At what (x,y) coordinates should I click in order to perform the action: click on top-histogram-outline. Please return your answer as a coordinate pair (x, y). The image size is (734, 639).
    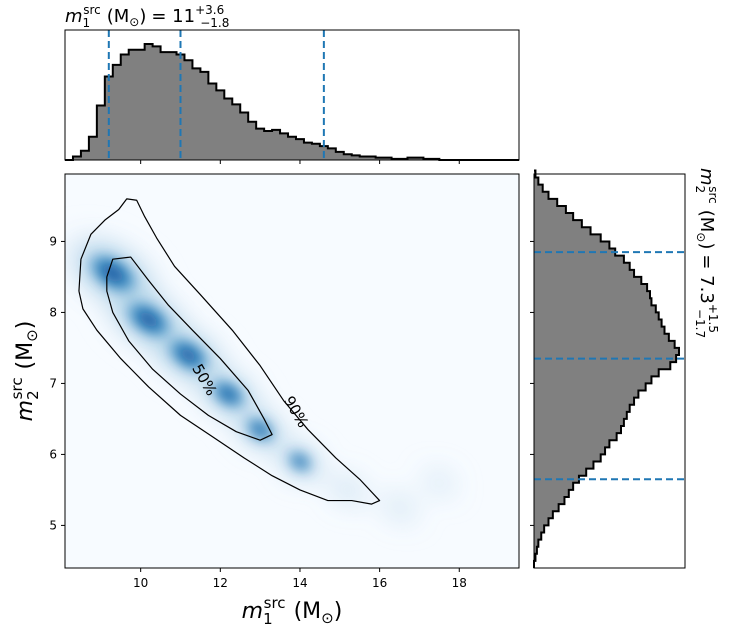
    Looking at the image, I should click on (292, 102).